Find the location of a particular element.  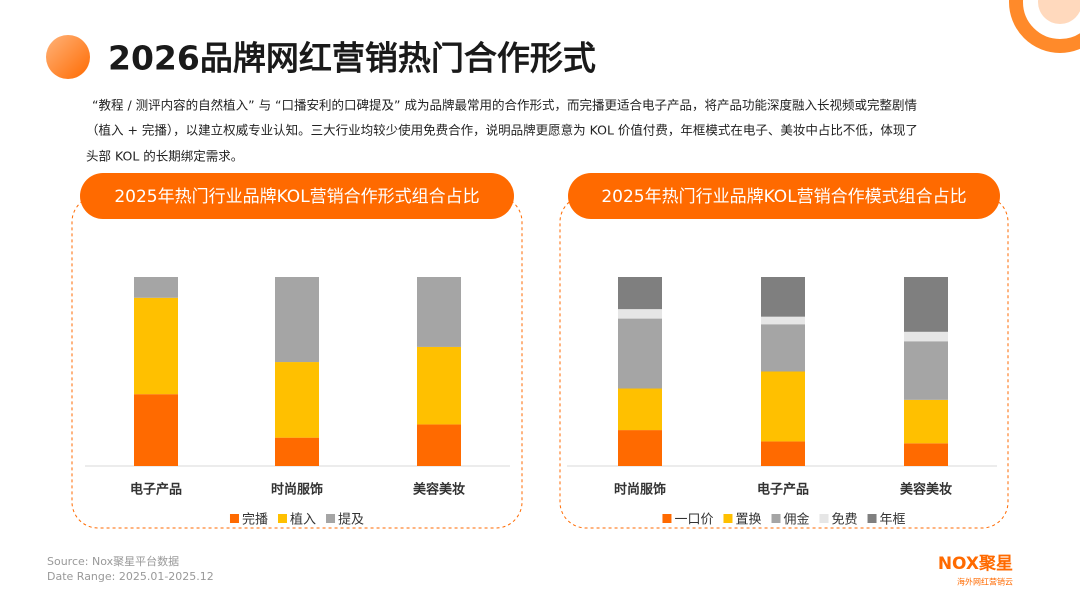

legend: 完播 植入 提及 is located at coordinates (296, 520).